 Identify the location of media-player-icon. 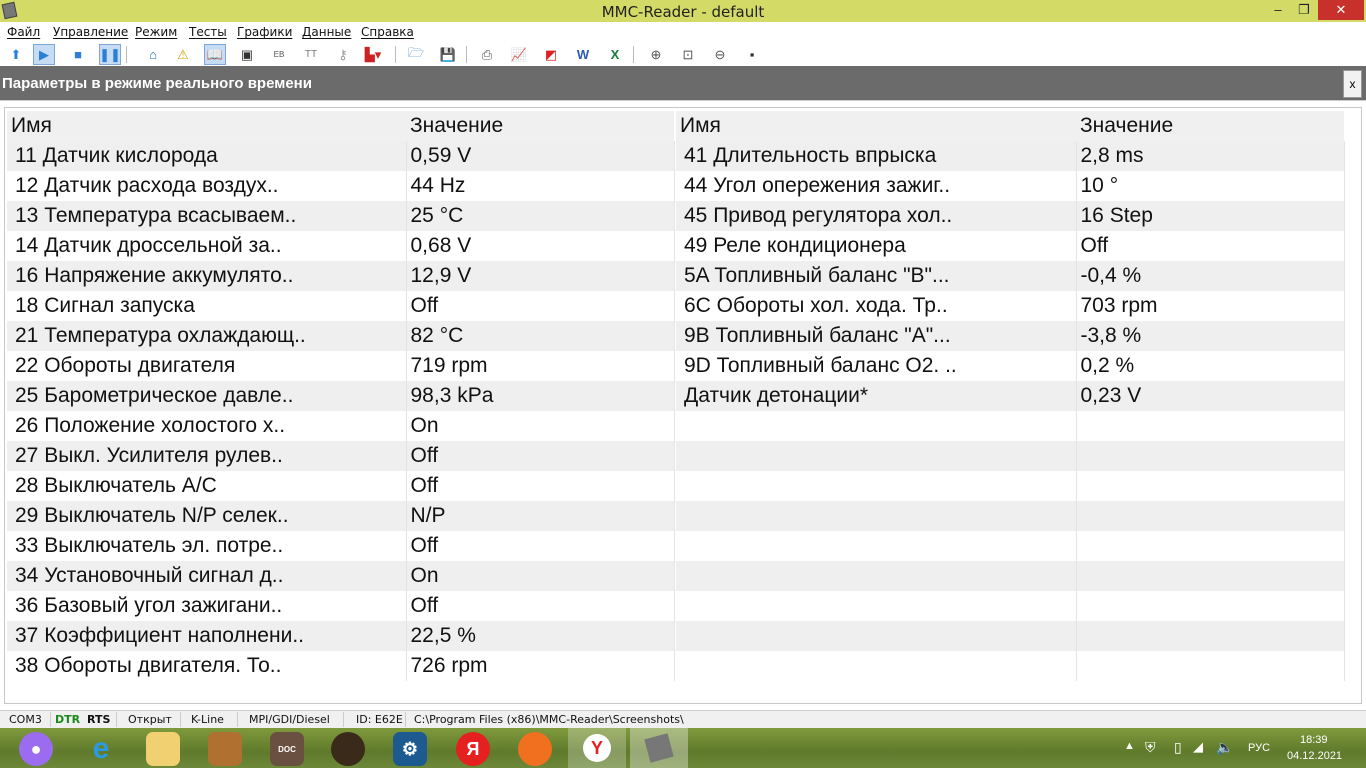
(225, 749).